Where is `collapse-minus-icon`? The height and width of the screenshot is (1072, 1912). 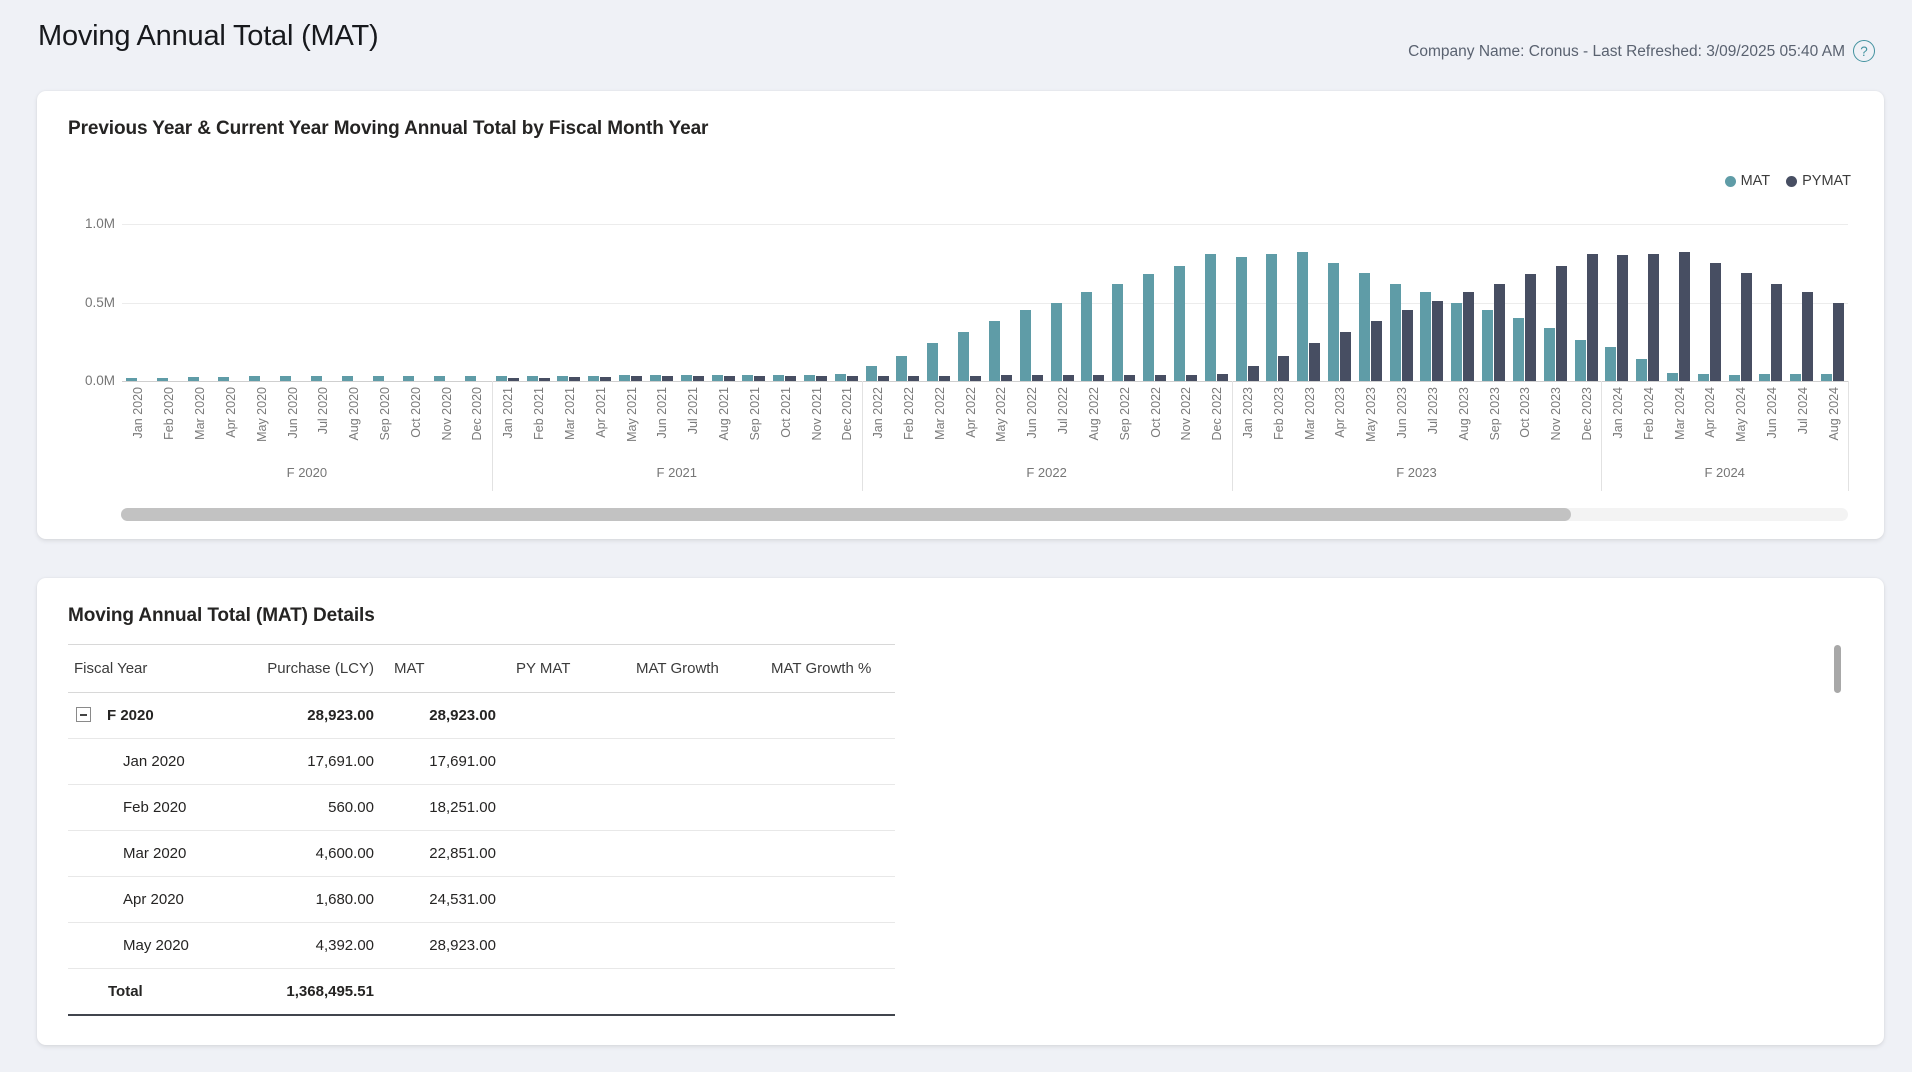
collapse-minus-icon is located at coordinates (83, 714).